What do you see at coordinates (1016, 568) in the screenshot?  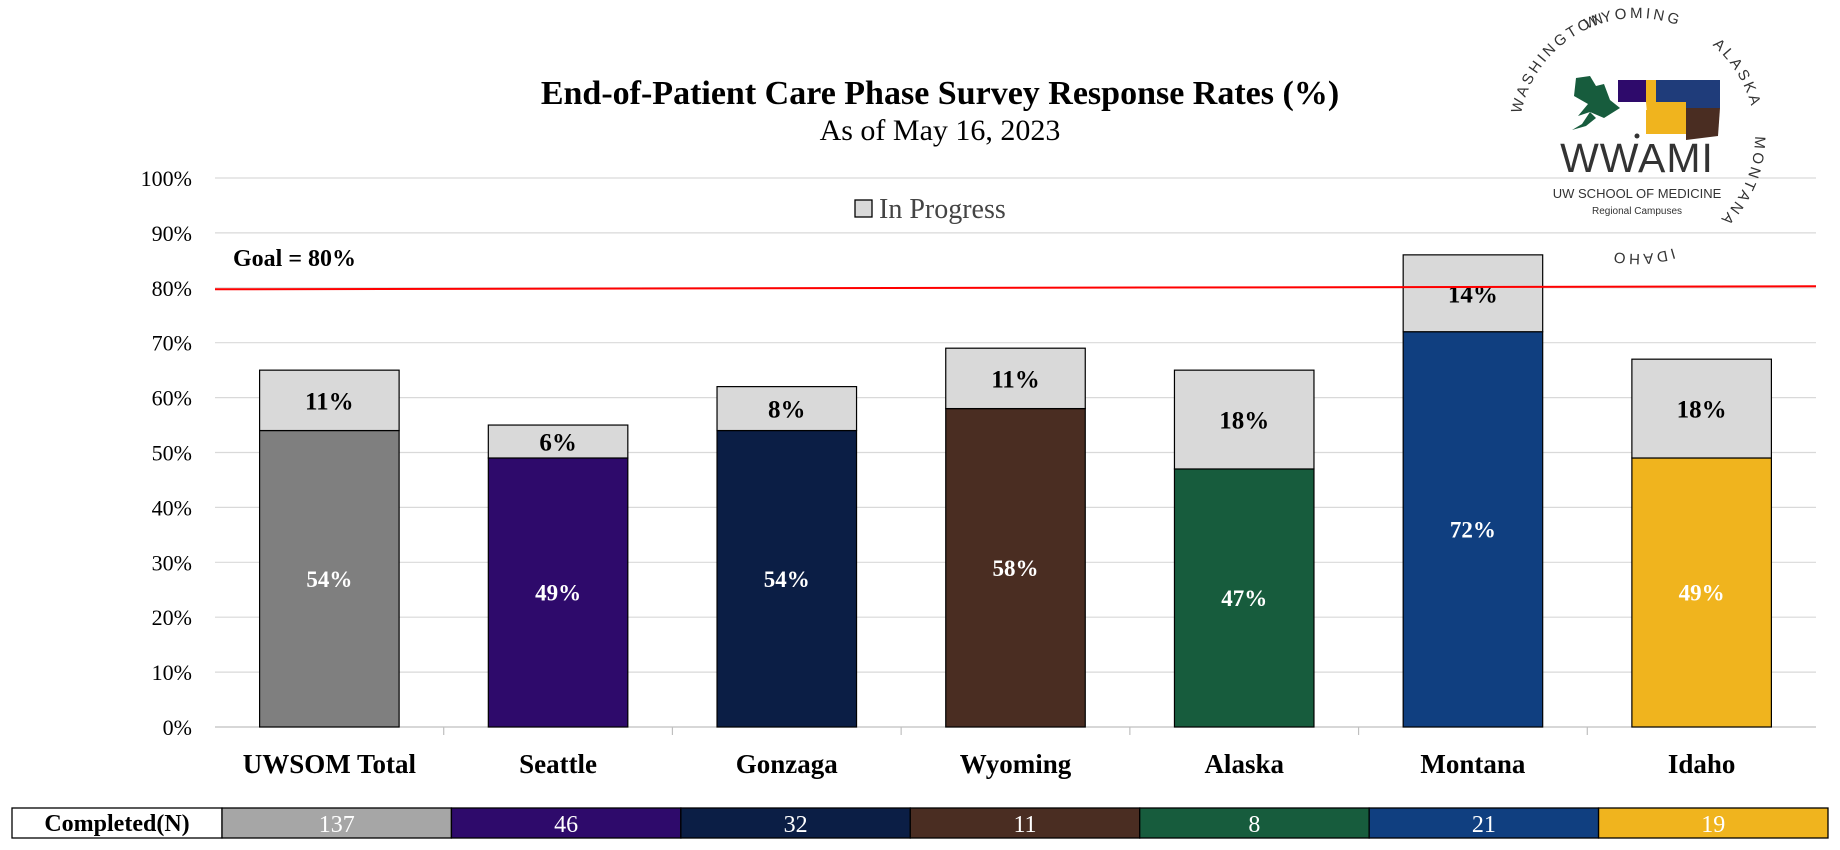 I see `data-label-completed: 58%` at bounding box center [1016, 568].